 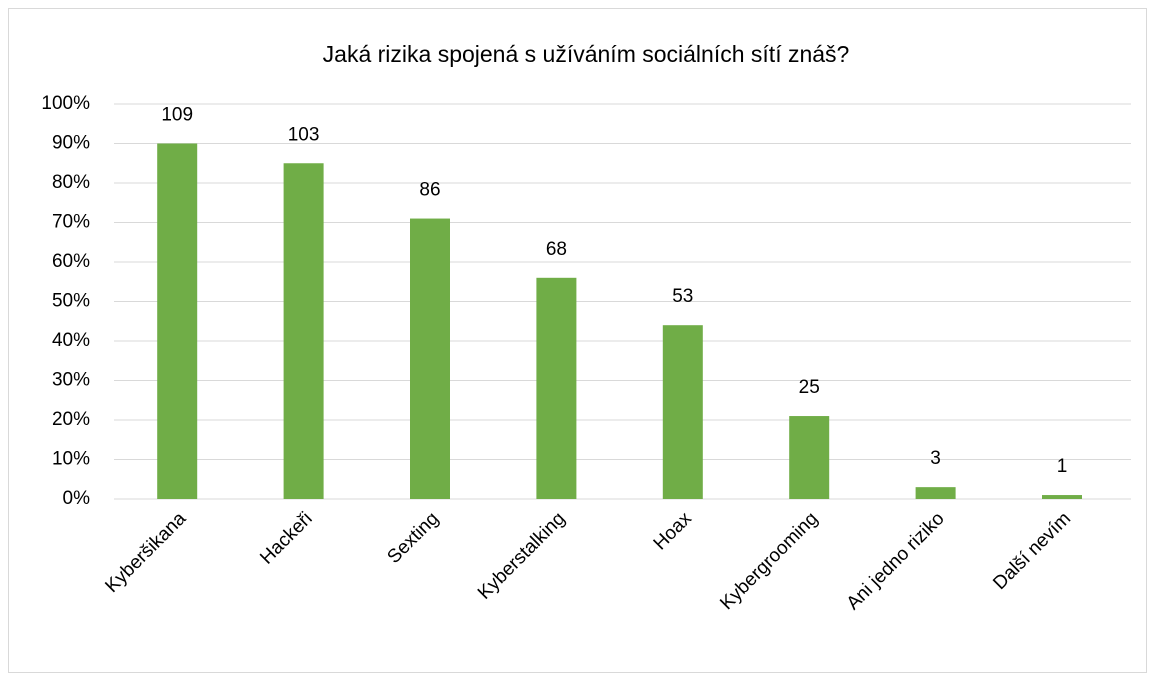 I want to click on data-label: 25, so click(x=809, y=387).